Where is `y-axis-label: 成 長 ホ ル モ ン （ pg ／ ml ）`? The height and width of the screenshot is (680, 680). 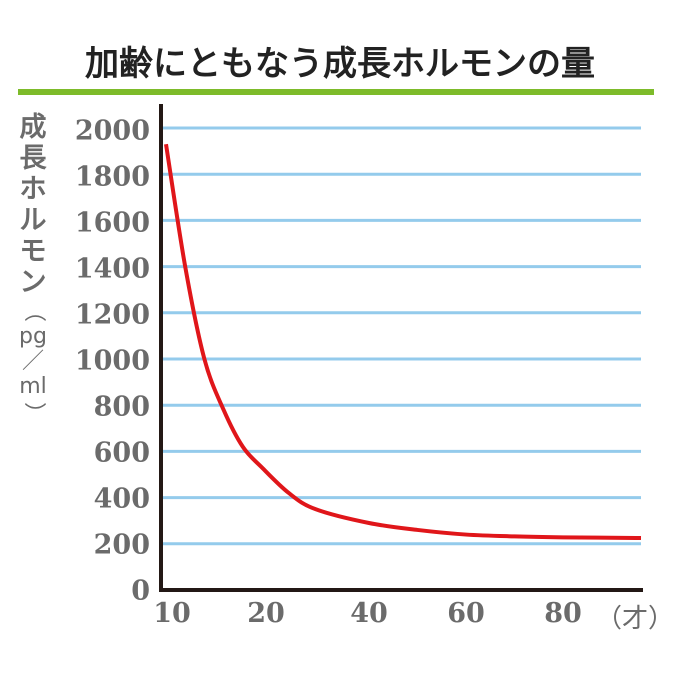
y-axis-label: 成 長 ホ ル モ ン （ pg ／ ml ） is located at coordinates (33, 269).